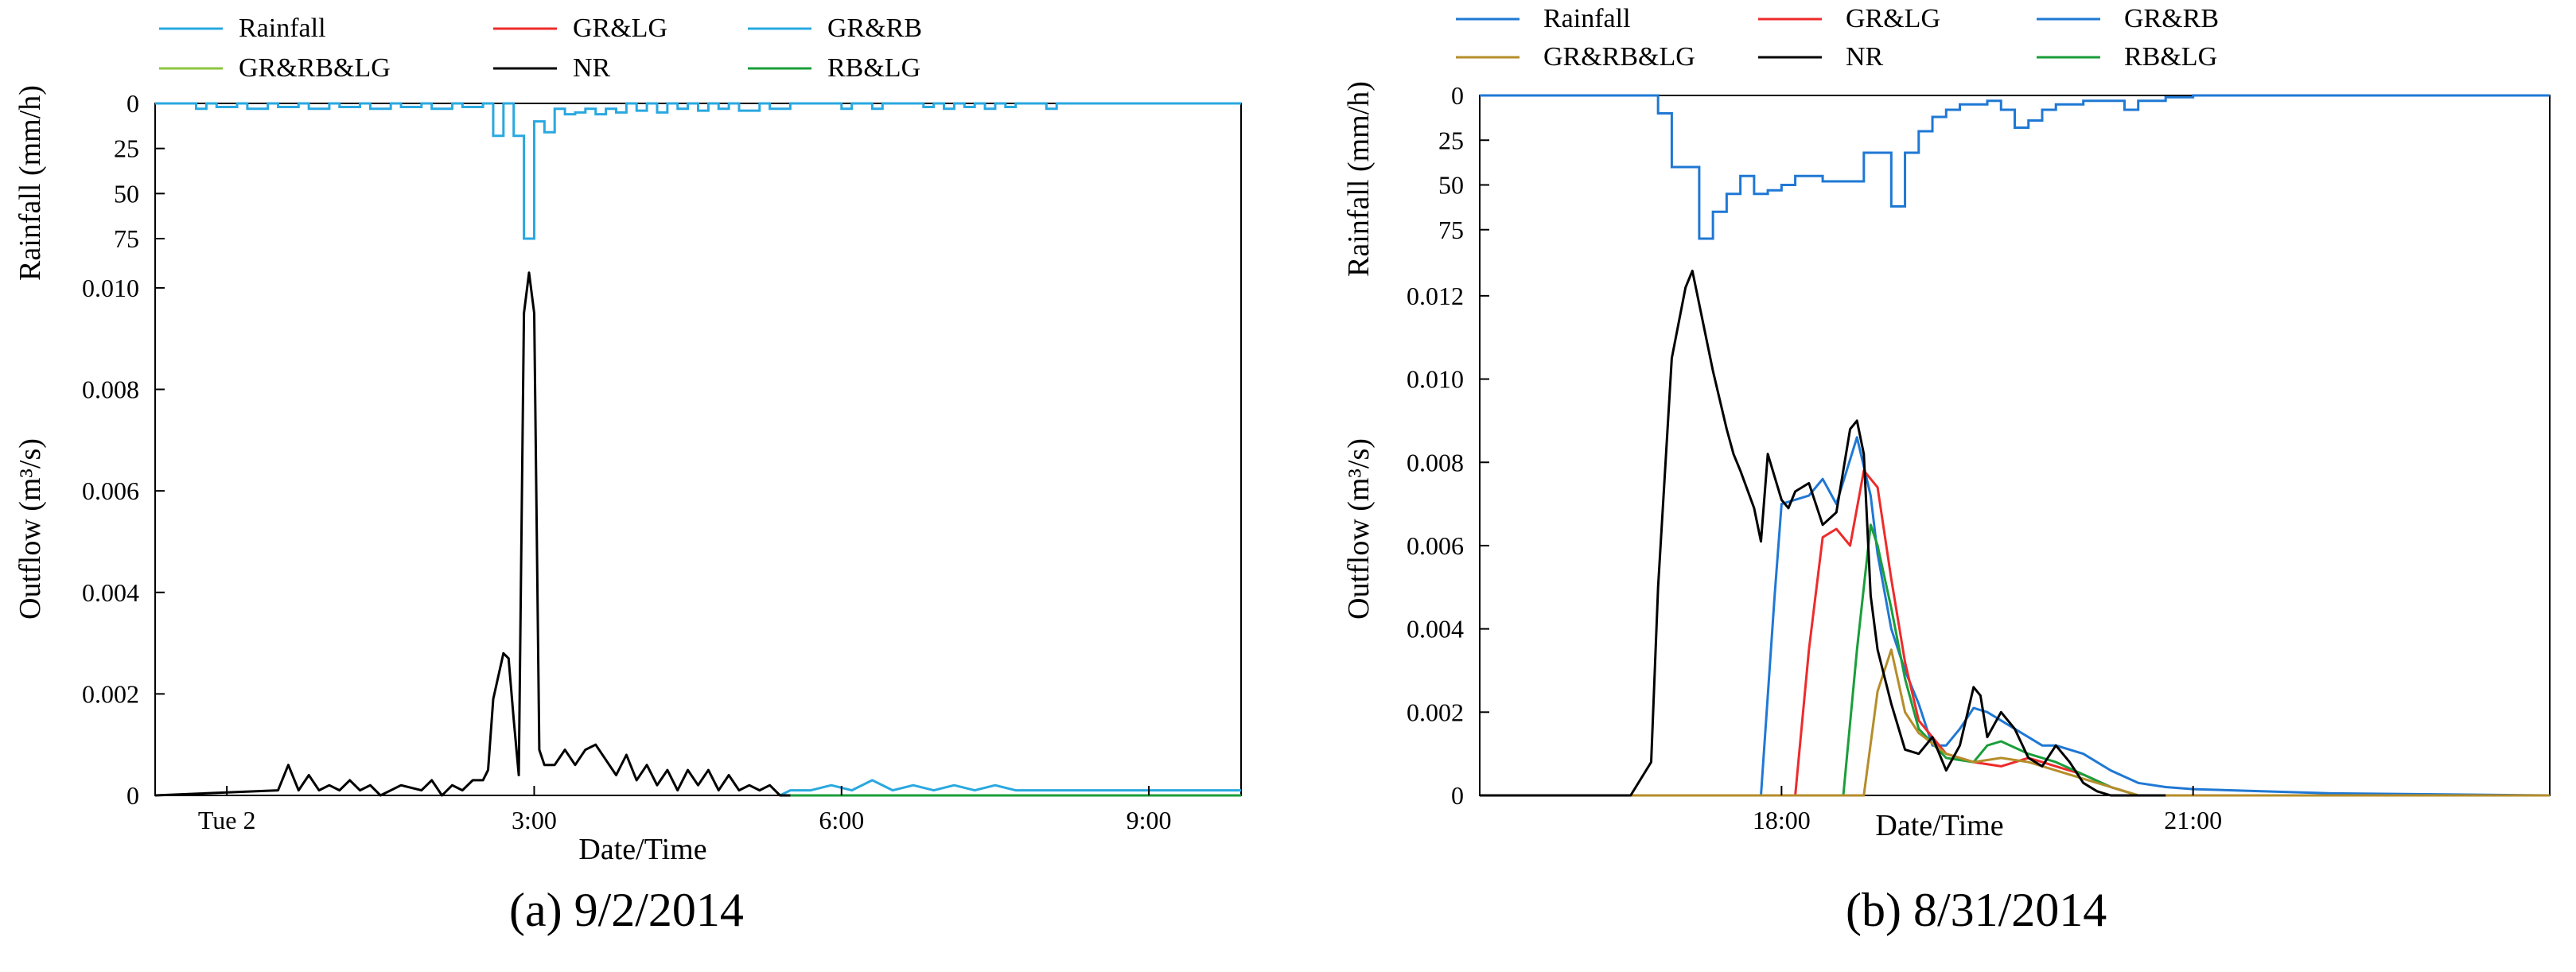  I want to click on rain-ytick-label-a-0: 0, so click(133, 103).